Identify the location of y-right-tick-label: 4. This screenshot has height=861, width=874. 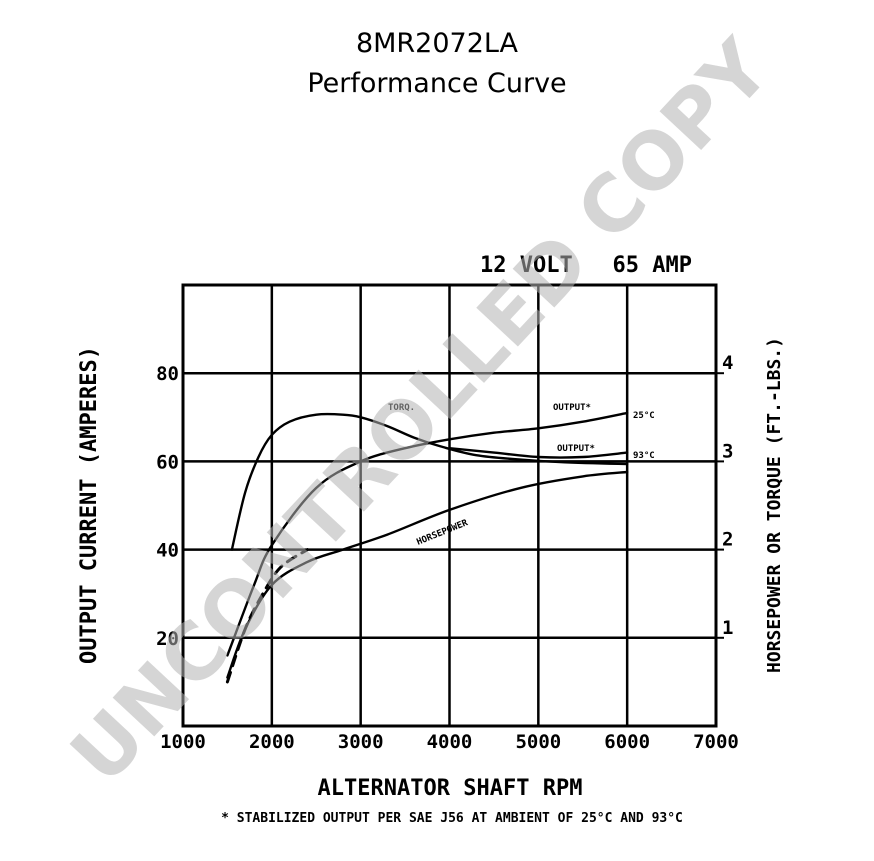
(727, 363).